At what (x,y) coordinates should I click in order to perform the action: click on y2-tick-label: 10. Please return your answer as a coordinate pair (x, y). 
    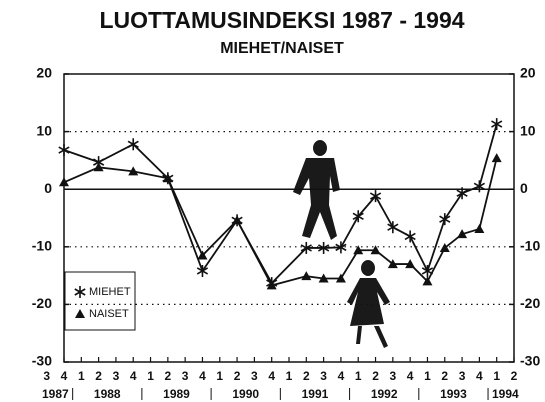
    Looking at the image, I should click on (528, 130).